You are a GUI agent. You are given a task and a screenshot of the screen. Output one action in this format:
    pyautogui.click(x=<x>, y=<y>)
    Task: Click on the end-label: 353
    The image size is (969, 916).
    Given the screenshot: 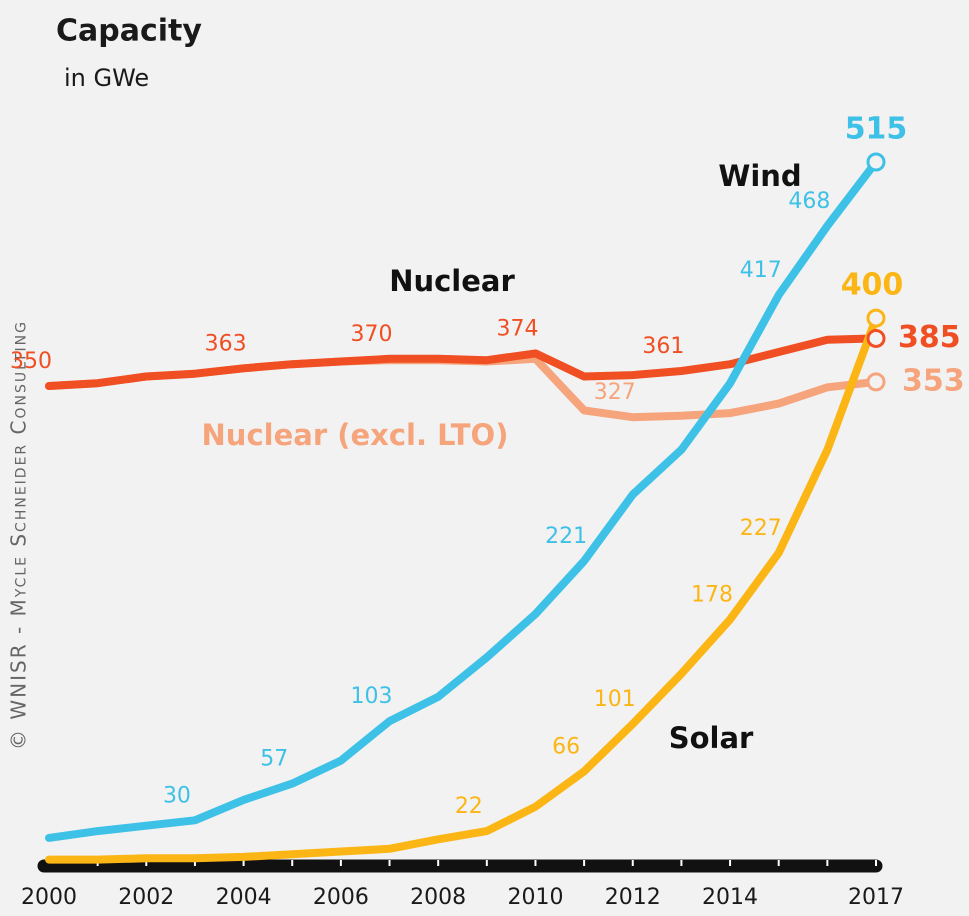 What is the action you would take?
    pyautogui.click(x=933, y=380)
    